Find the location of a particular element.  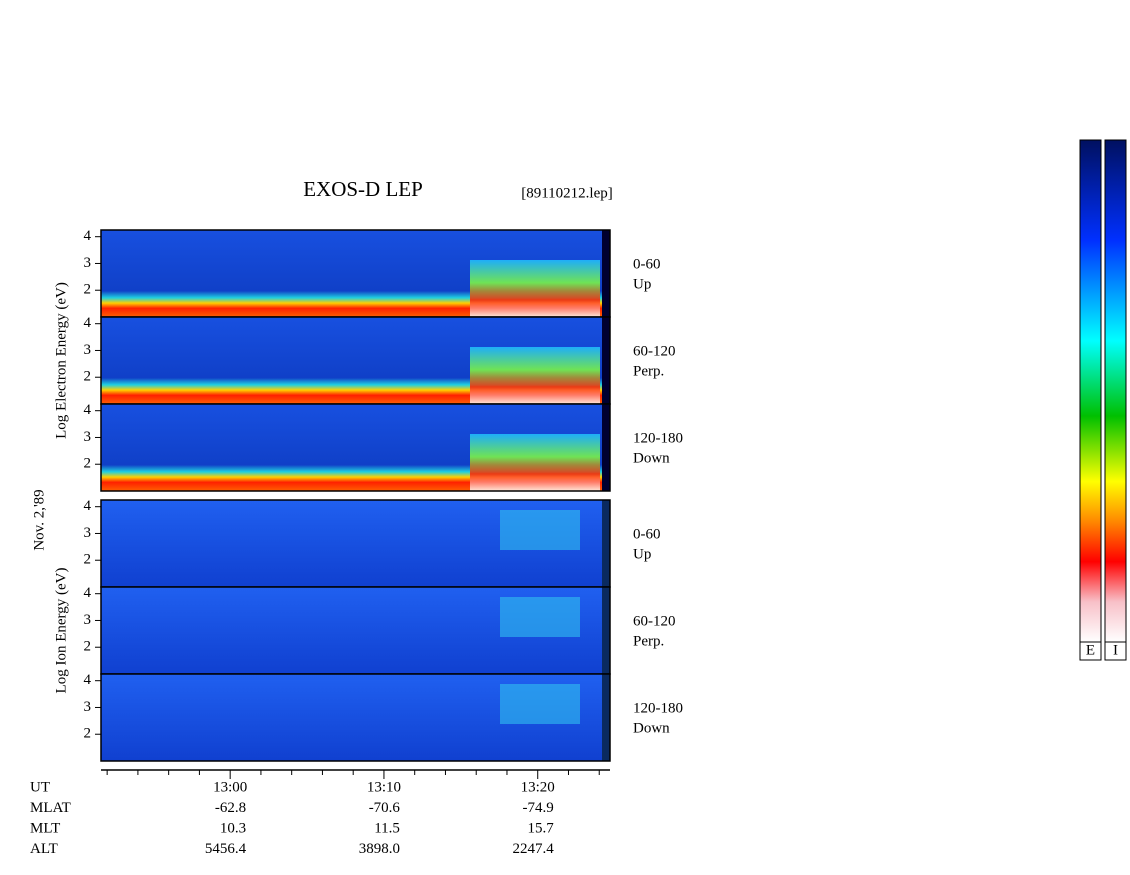

ephemeris-value: 2247.4 is located at coordinates (533, 849).